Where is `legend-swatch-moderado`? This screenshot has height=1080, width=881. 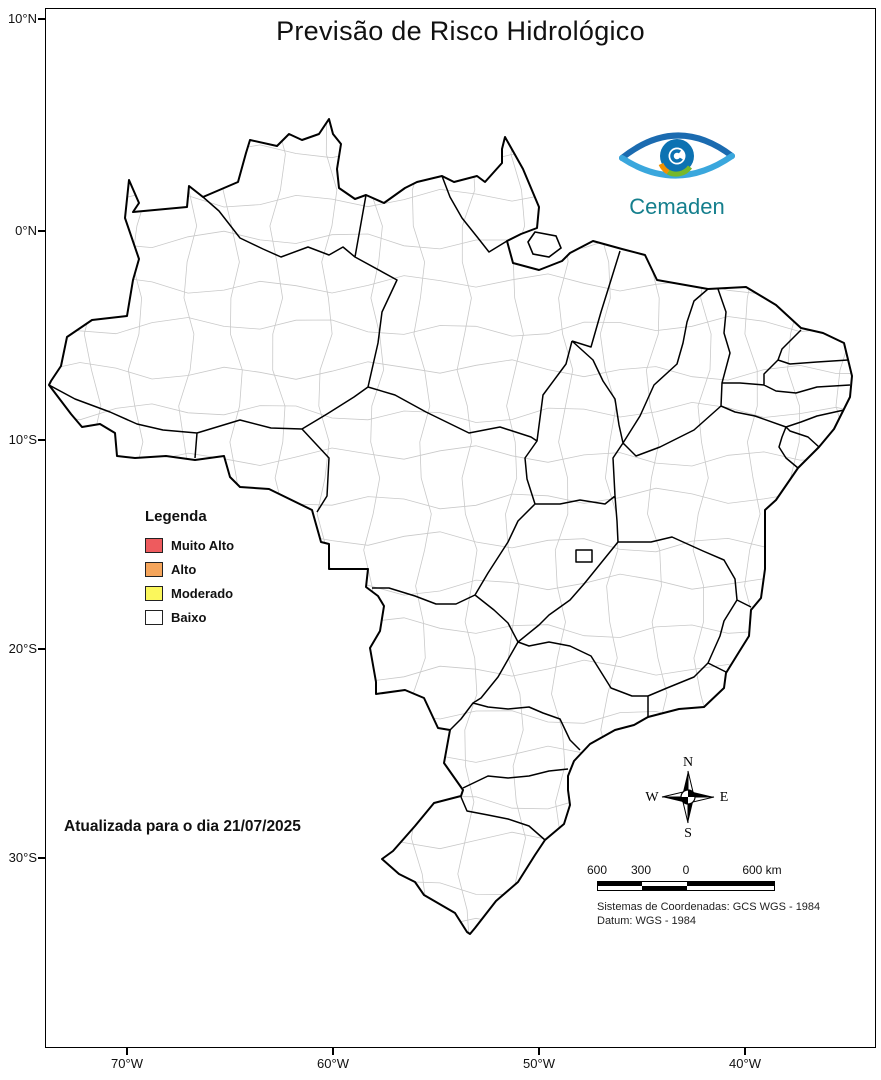 legend-swatch-moderado is located at coordinates (154, 593).